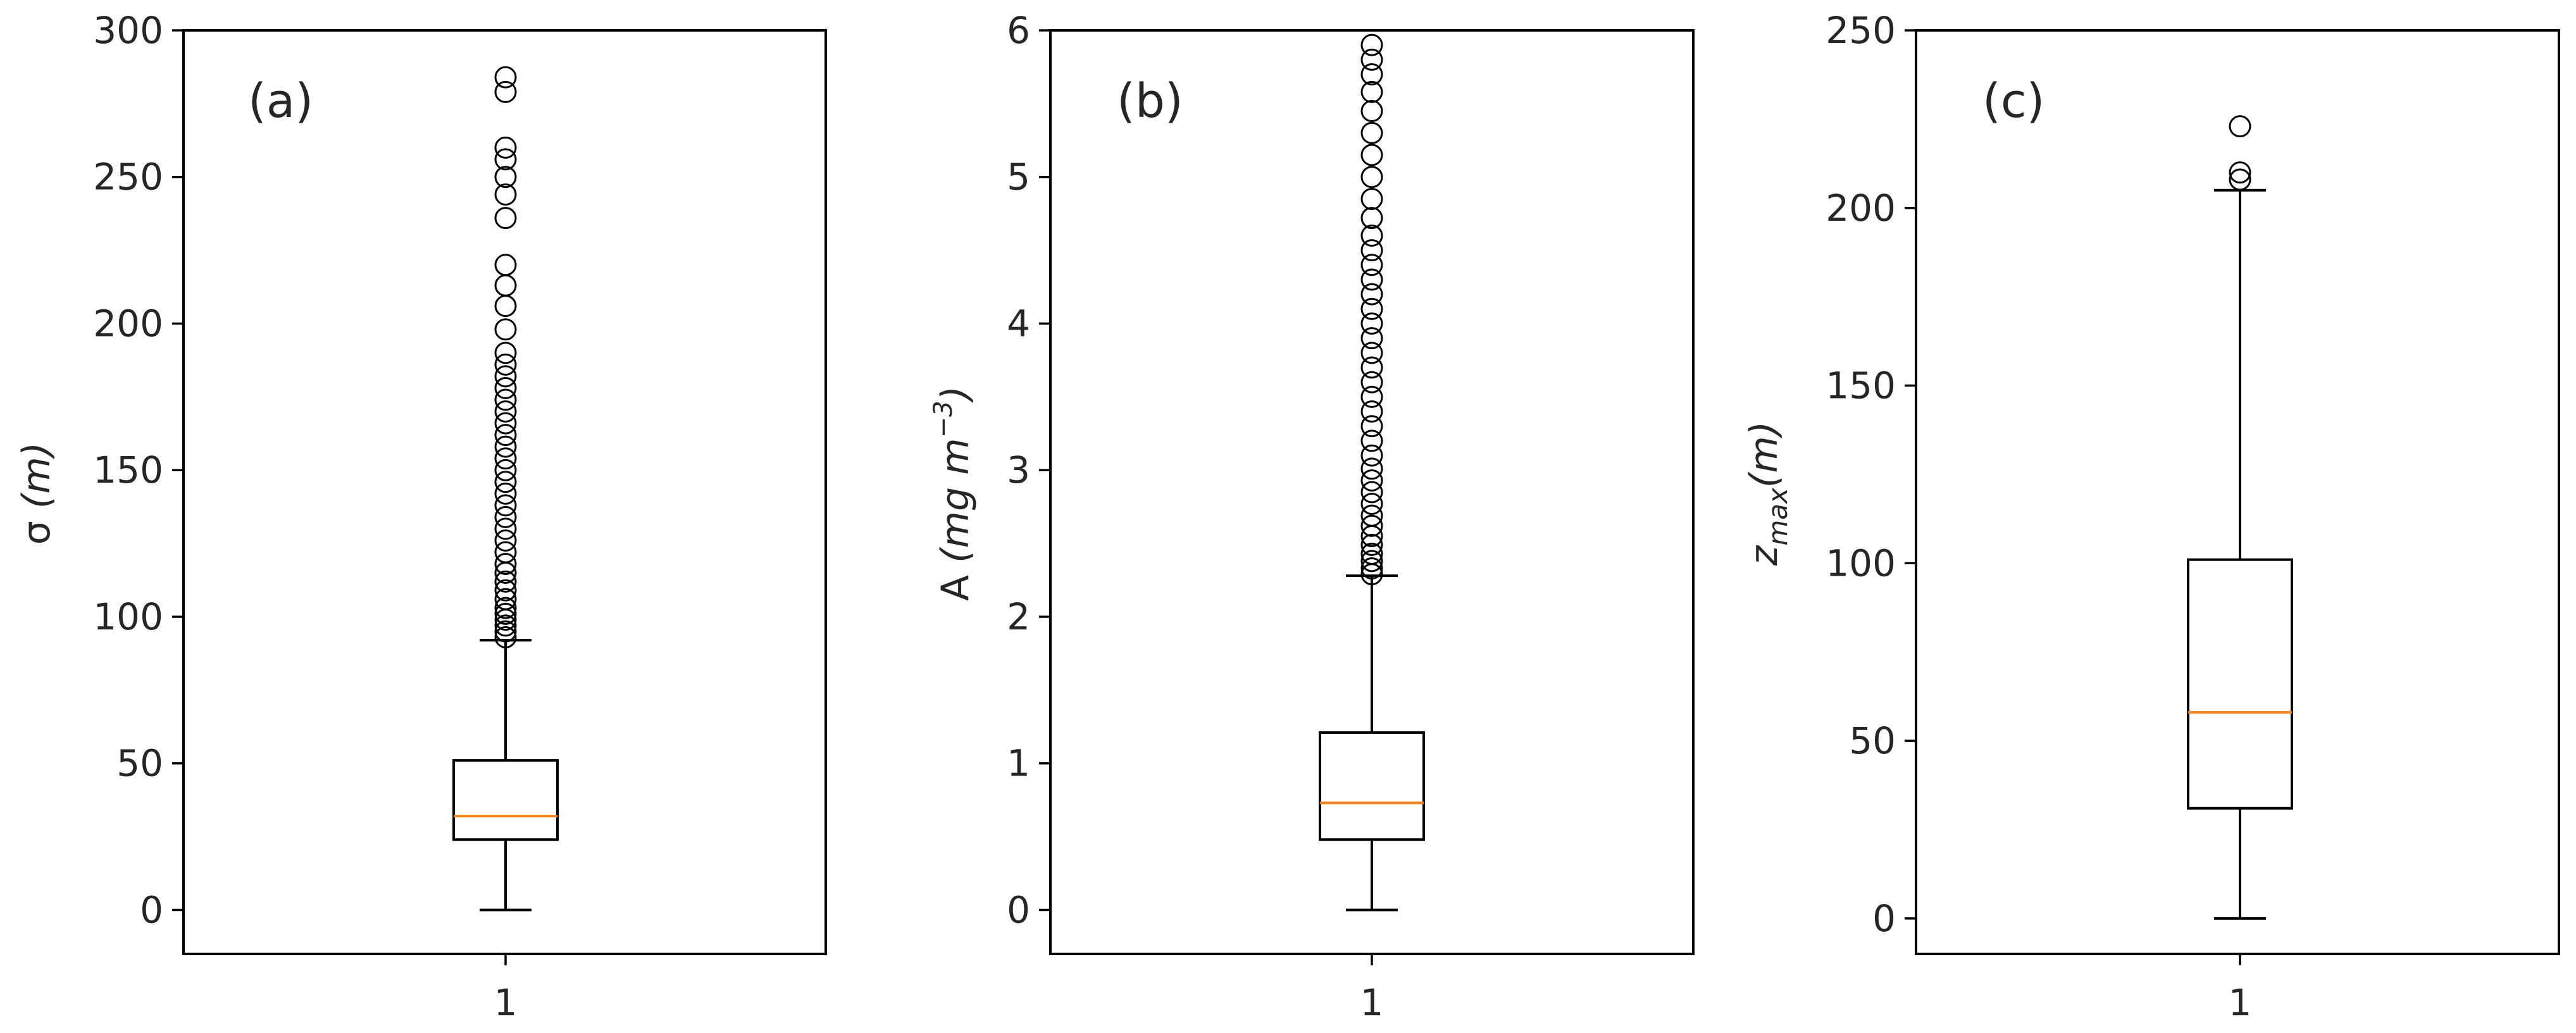 This screenshot has width=2576, height=1033. Describe the element at coordinates (128, 470) in the screenshot. I see `y-tick-label-a: 150` at that location.